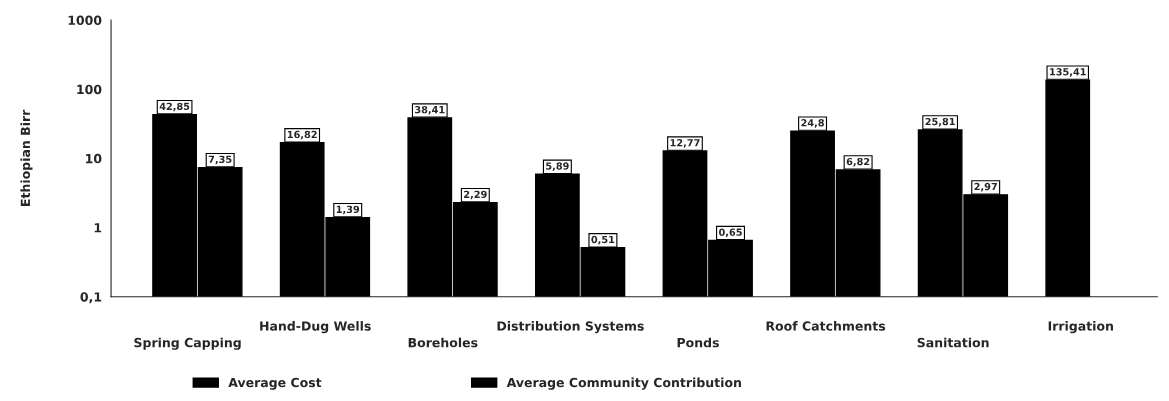  I want to click on data-label: 135,41, so click(1068, 72).